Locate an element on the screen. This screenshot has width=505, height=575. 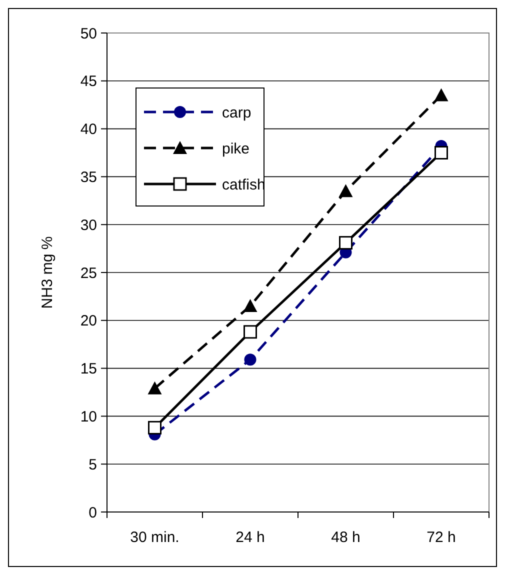
y-tick-label: 30 is located at coordinates (88, 225).